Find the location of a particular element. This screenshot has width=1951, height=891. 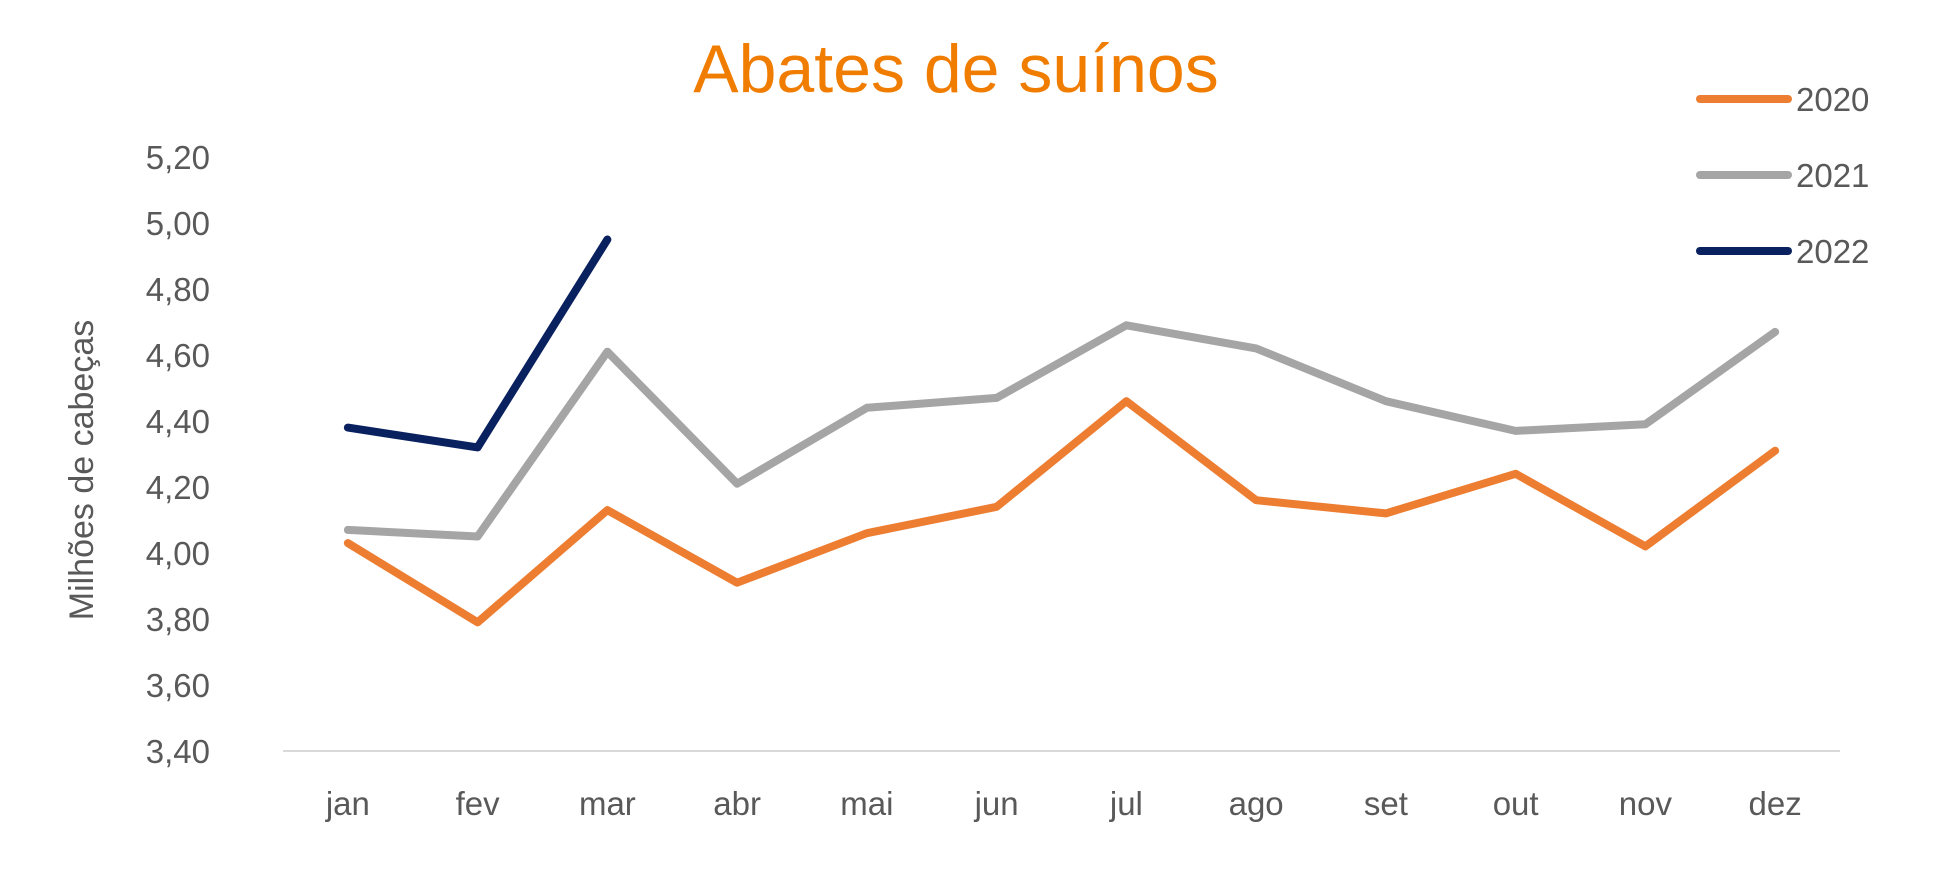

x-tick-label: mar is located at coordinates (607, 803).